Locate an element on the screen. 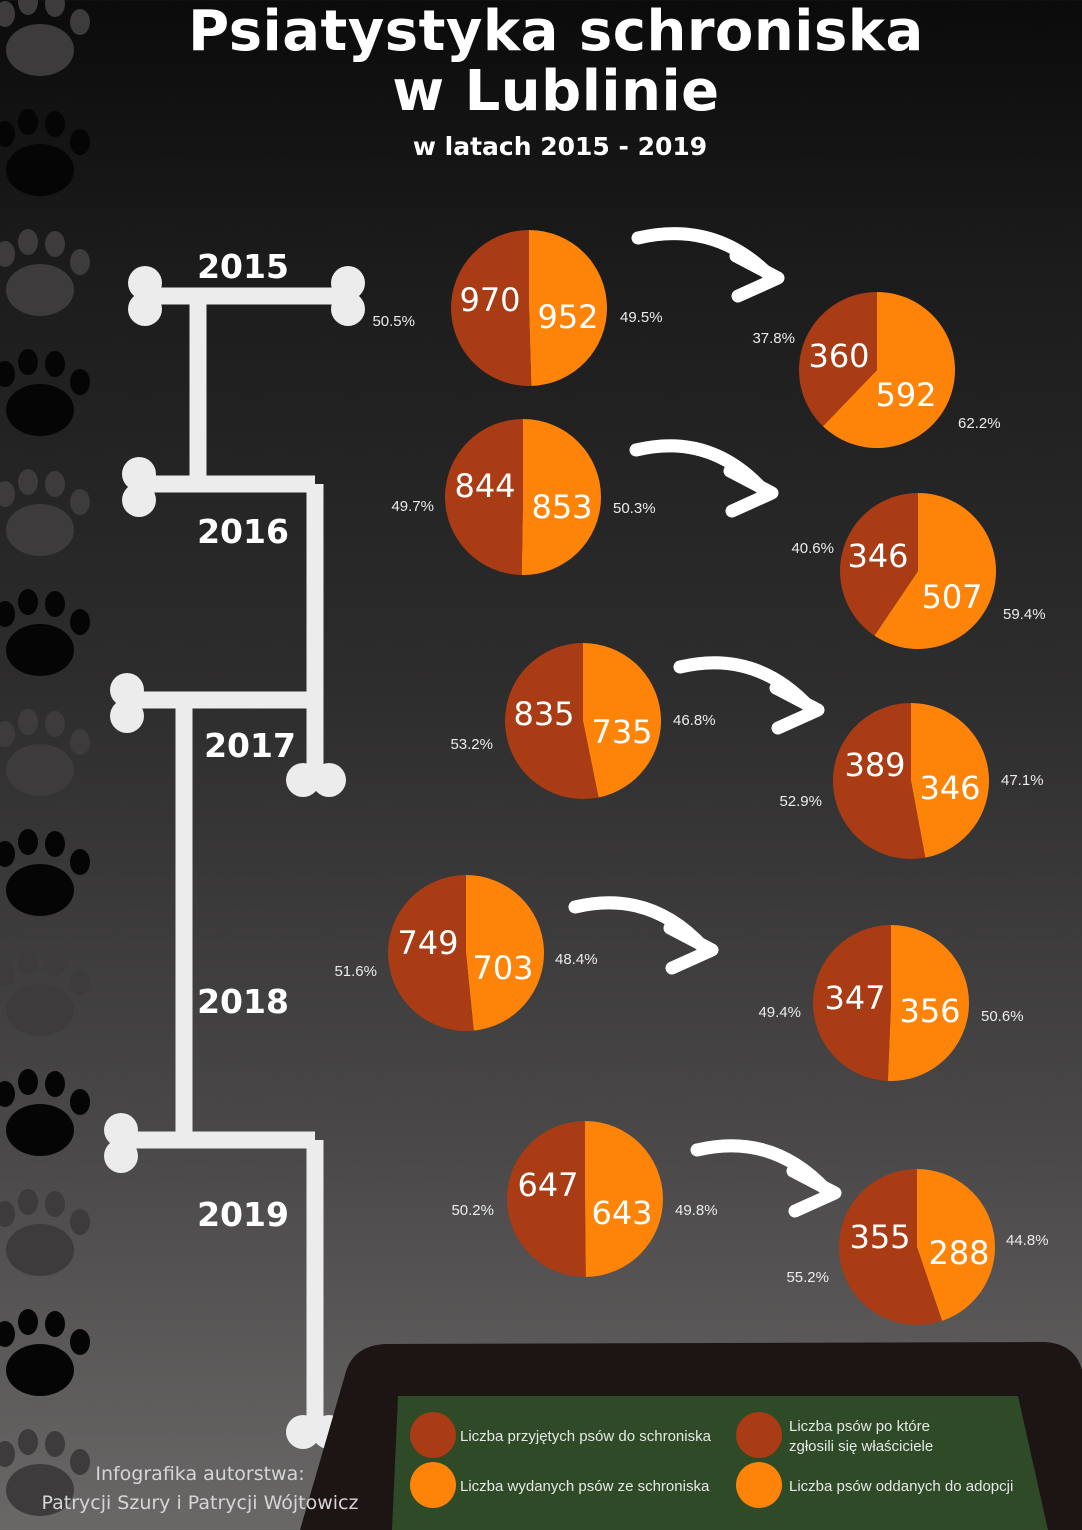 This screenshot has width=1082, height=1530. pct-label-accepted: 49.7% is located at coordinates (412, 506).